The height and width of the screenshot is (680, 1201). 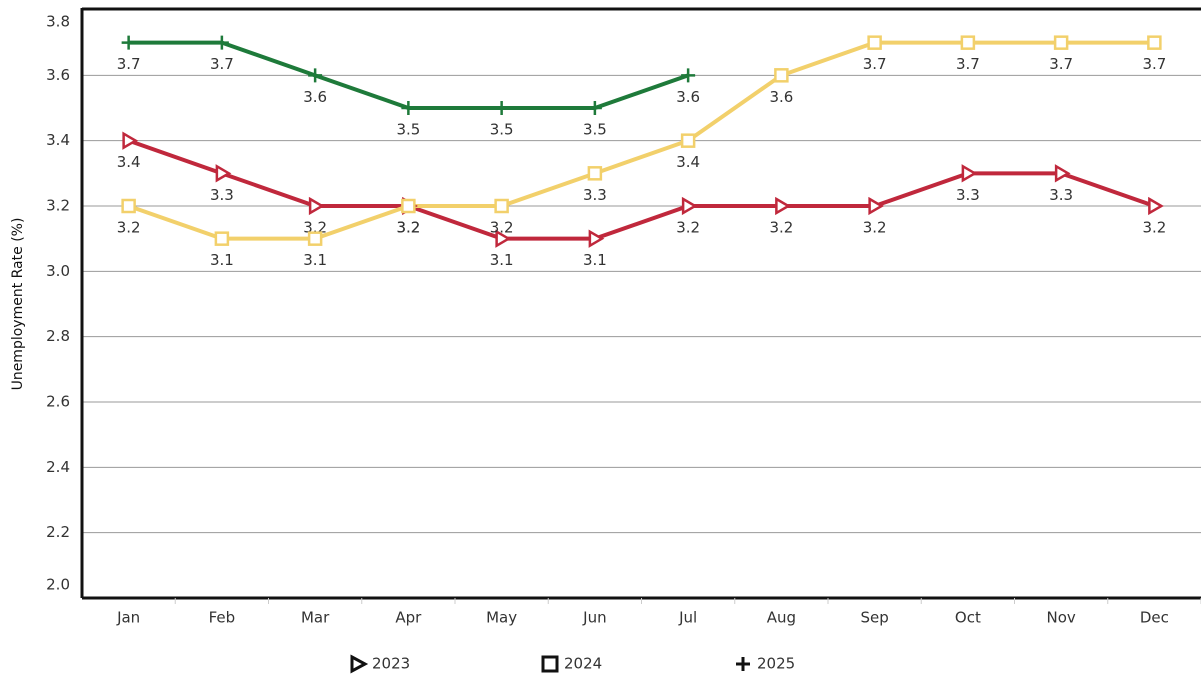 I want to click on series-line, so click(x=641, y=189).